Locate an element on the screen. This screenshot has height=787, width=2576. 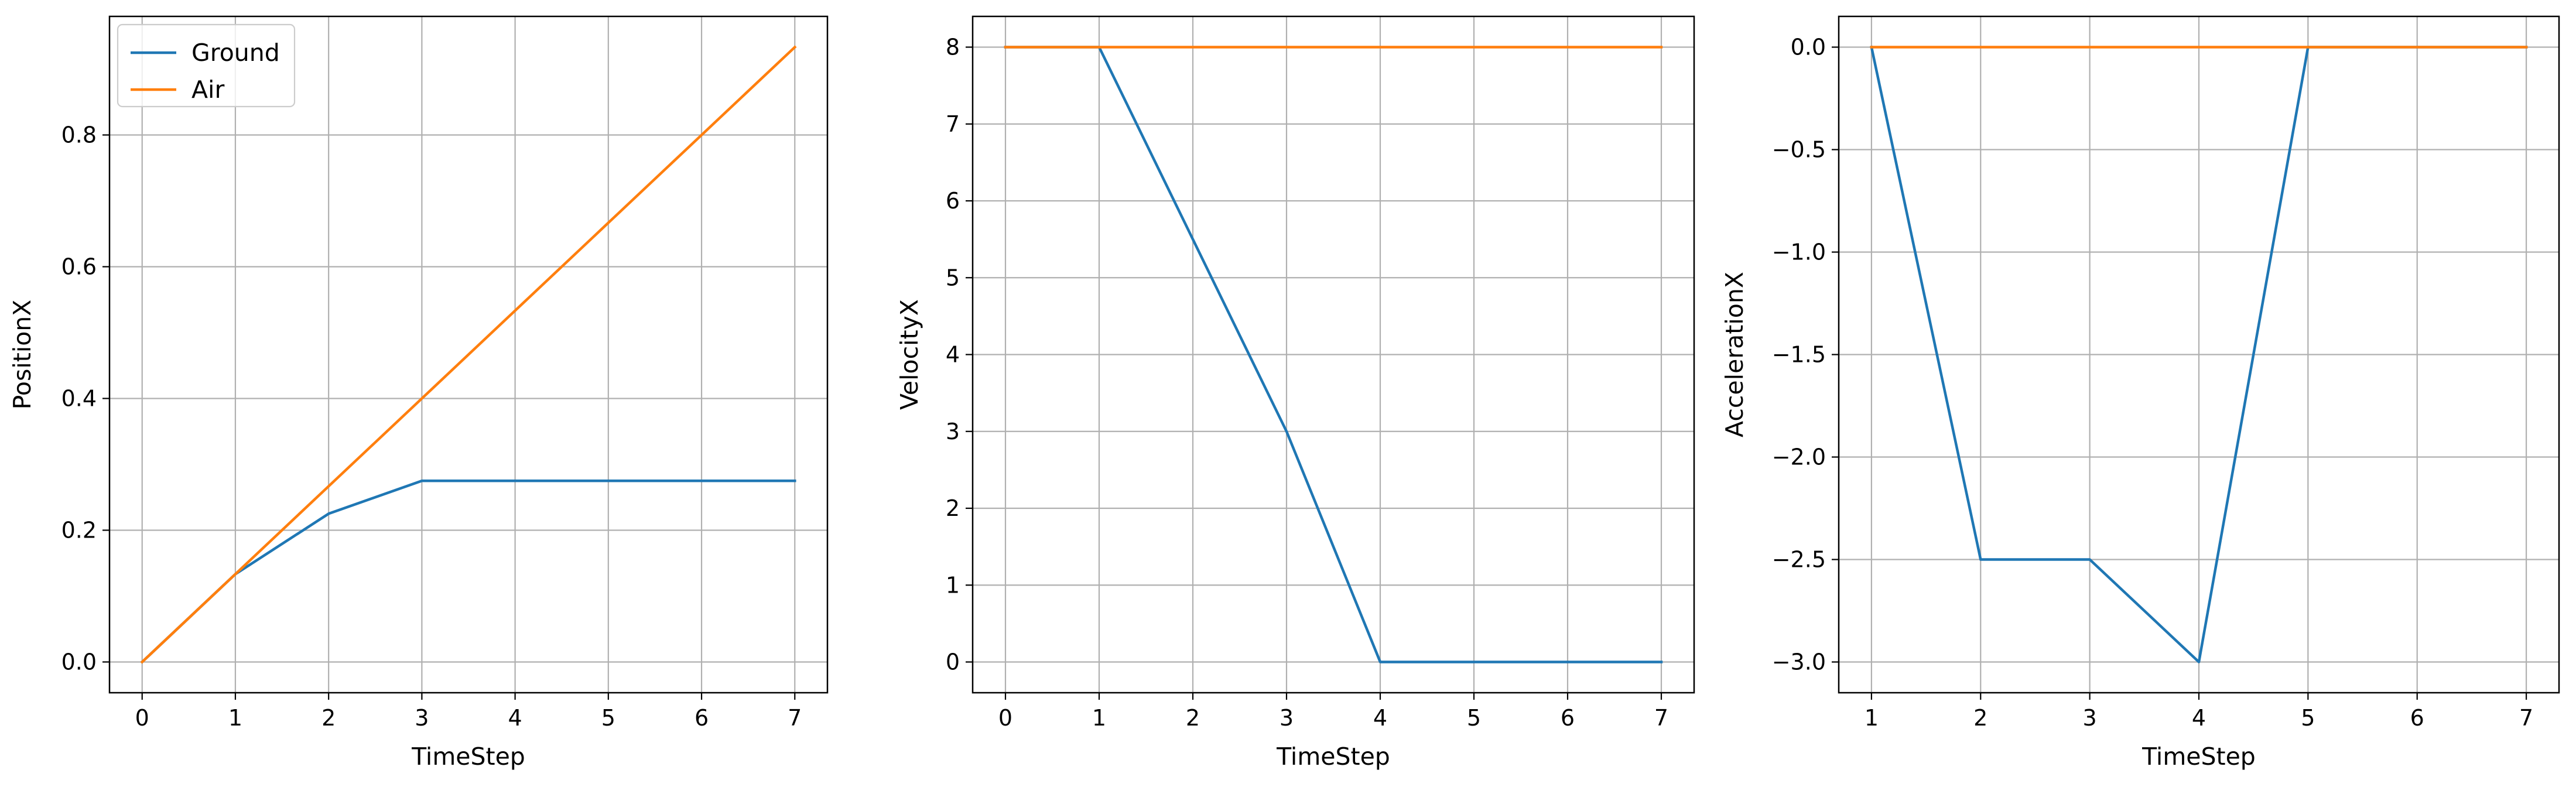
y-axis-label: AccelerationX is located at coordinates (1734, 354).